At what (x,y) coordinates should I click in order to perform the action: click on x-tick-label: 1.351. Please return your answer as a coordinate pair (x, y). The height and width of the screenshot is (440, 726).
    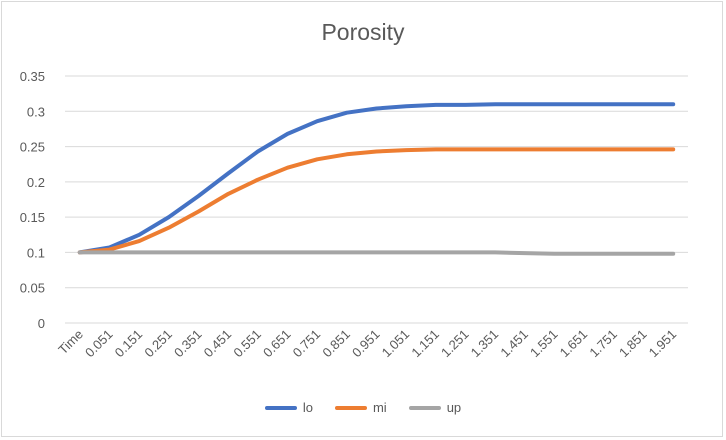
    Looking at the image, I should click on (485, 344).